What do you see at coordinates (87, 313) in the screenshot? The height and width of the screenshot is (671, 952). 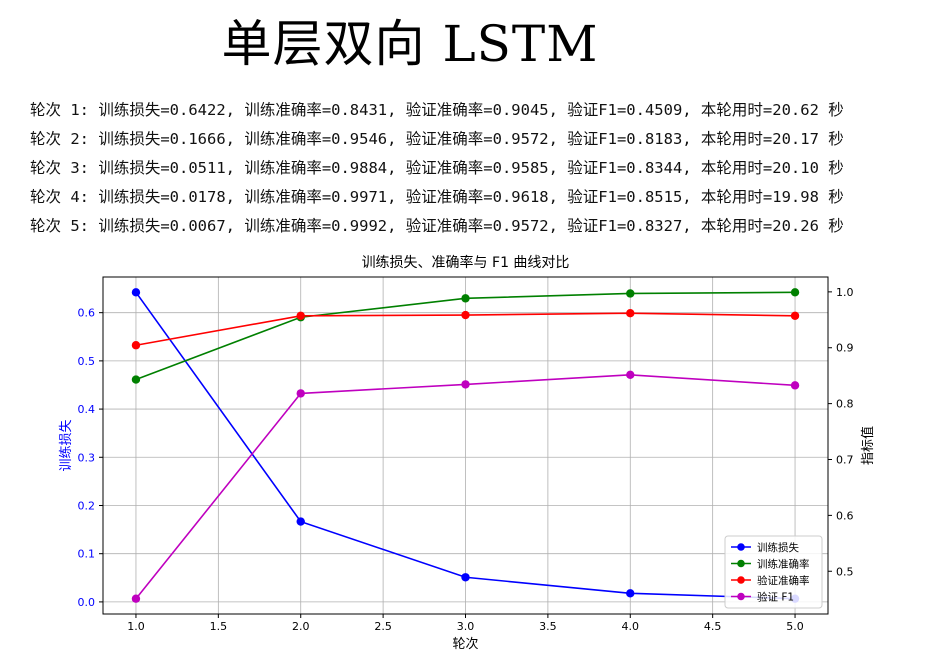 I see `y-left-tick-label: 0.6` at bounding box center [87, 313].